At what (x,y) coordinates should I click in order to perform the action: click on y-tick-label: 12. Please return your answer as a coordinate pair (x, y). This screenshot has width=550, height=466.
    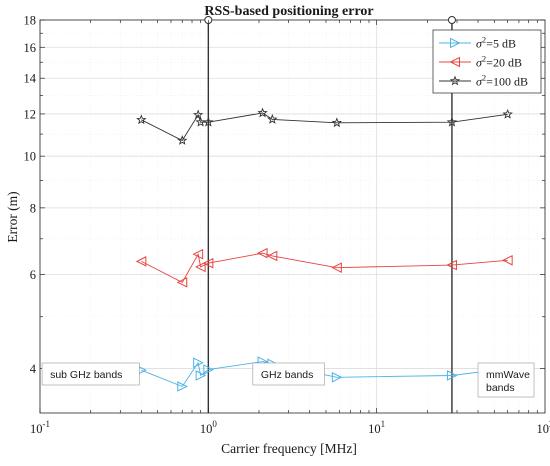
    Looking at the image, I should click on (30, 114).